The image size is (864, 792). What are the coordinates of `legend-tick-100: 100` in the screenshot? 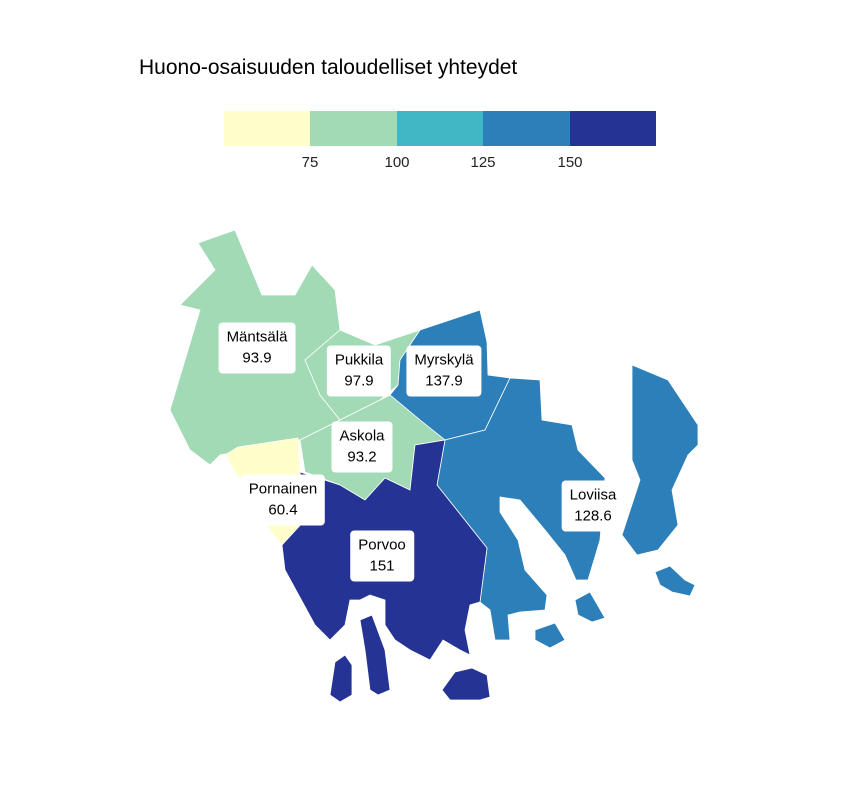 It's located at (397, 162).